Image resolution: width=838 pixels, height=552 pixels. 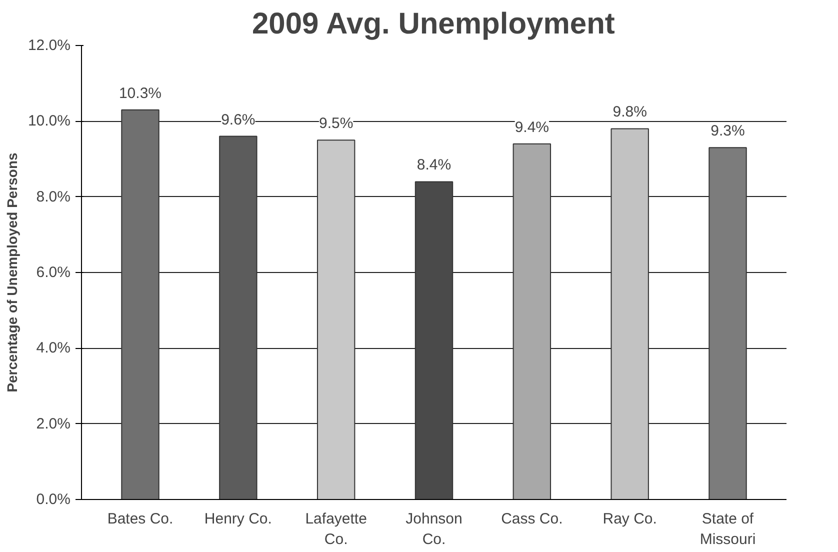 I want to click on y-tick-label: 2.0%, so click(x=53, y=423).